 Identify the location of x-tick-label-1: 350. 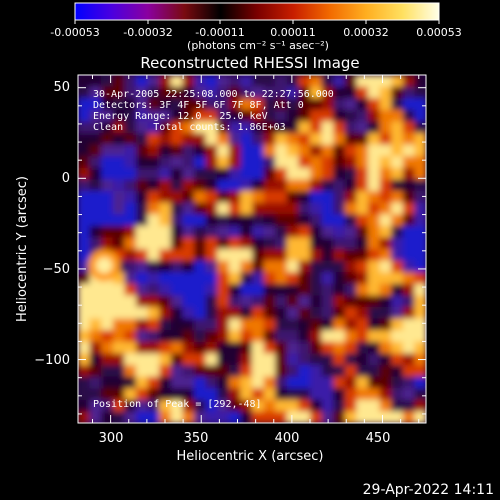
(196, 438).